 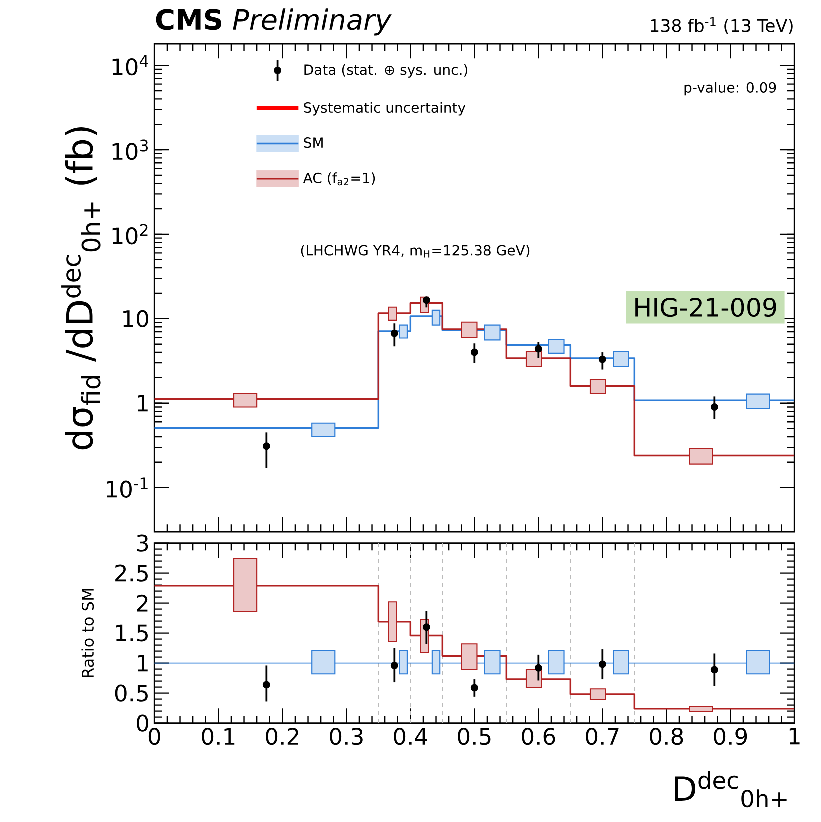 What do you see at coordinates (132, 633) in the screenshot?
I see `y-tick-label: 1.5` at bounding box center [132, 633].